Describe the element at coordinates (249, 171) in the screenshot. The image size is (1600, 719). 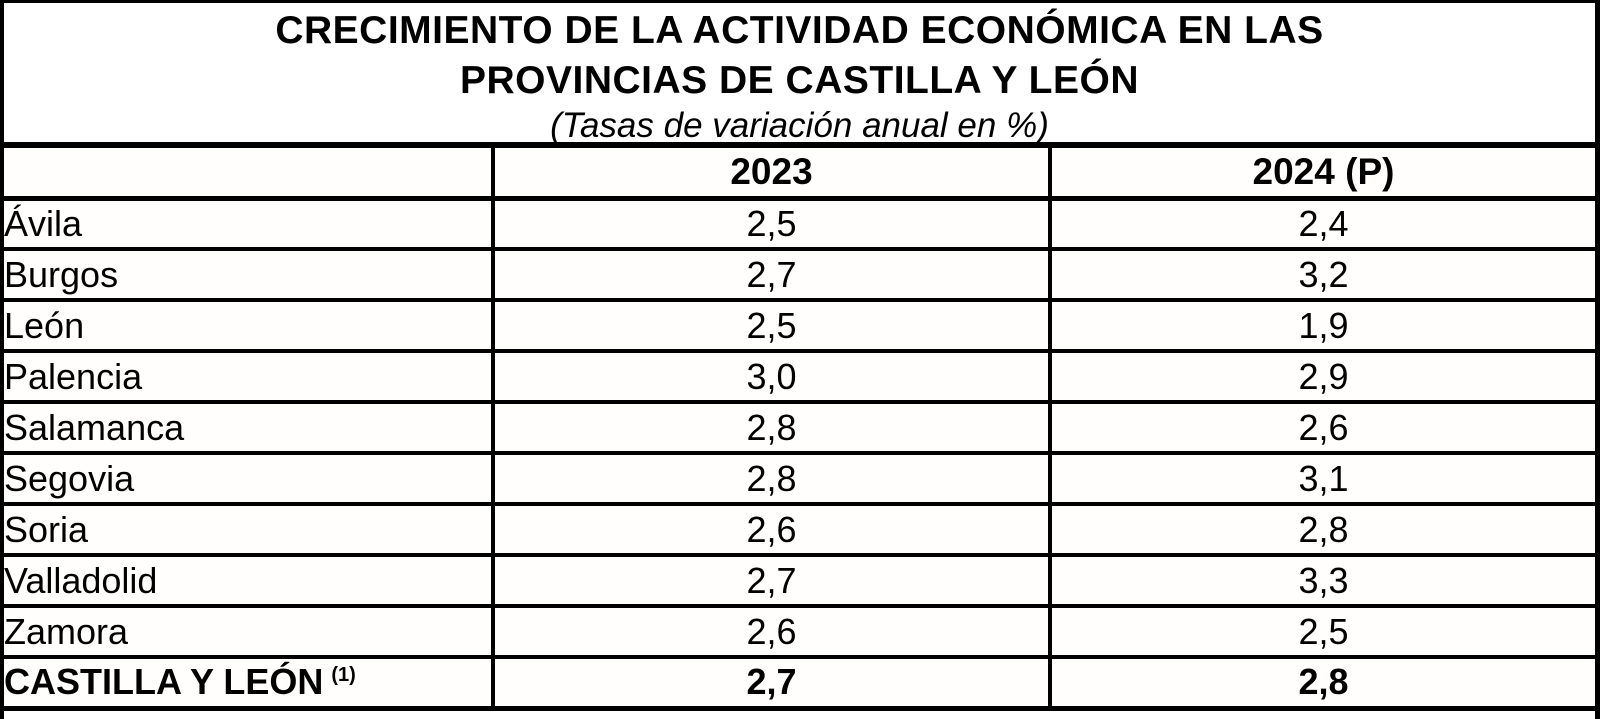
I see `col-header-province` at that location.